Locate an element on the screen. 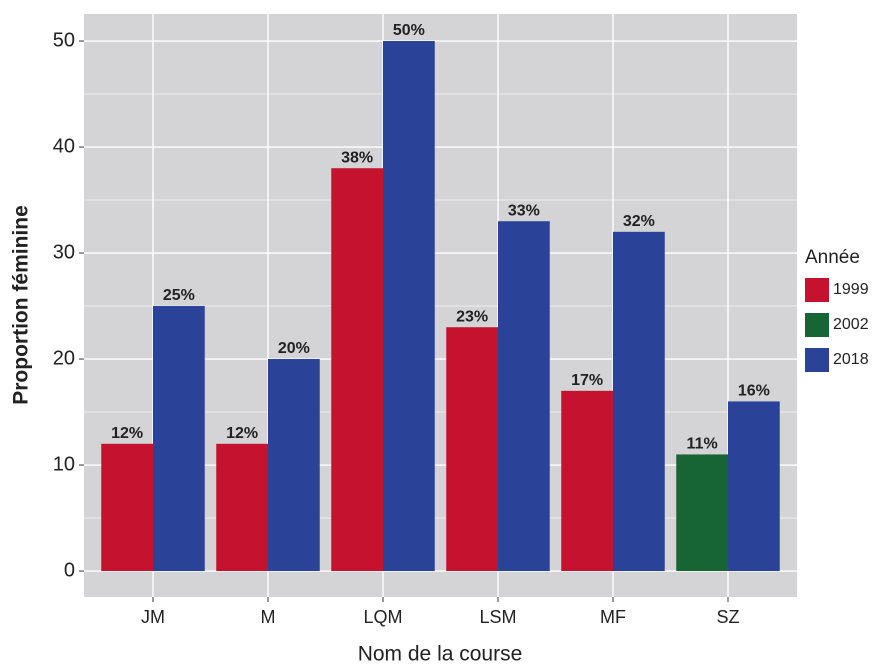  x-tick-label: JM is located at coordinates (153, 617).